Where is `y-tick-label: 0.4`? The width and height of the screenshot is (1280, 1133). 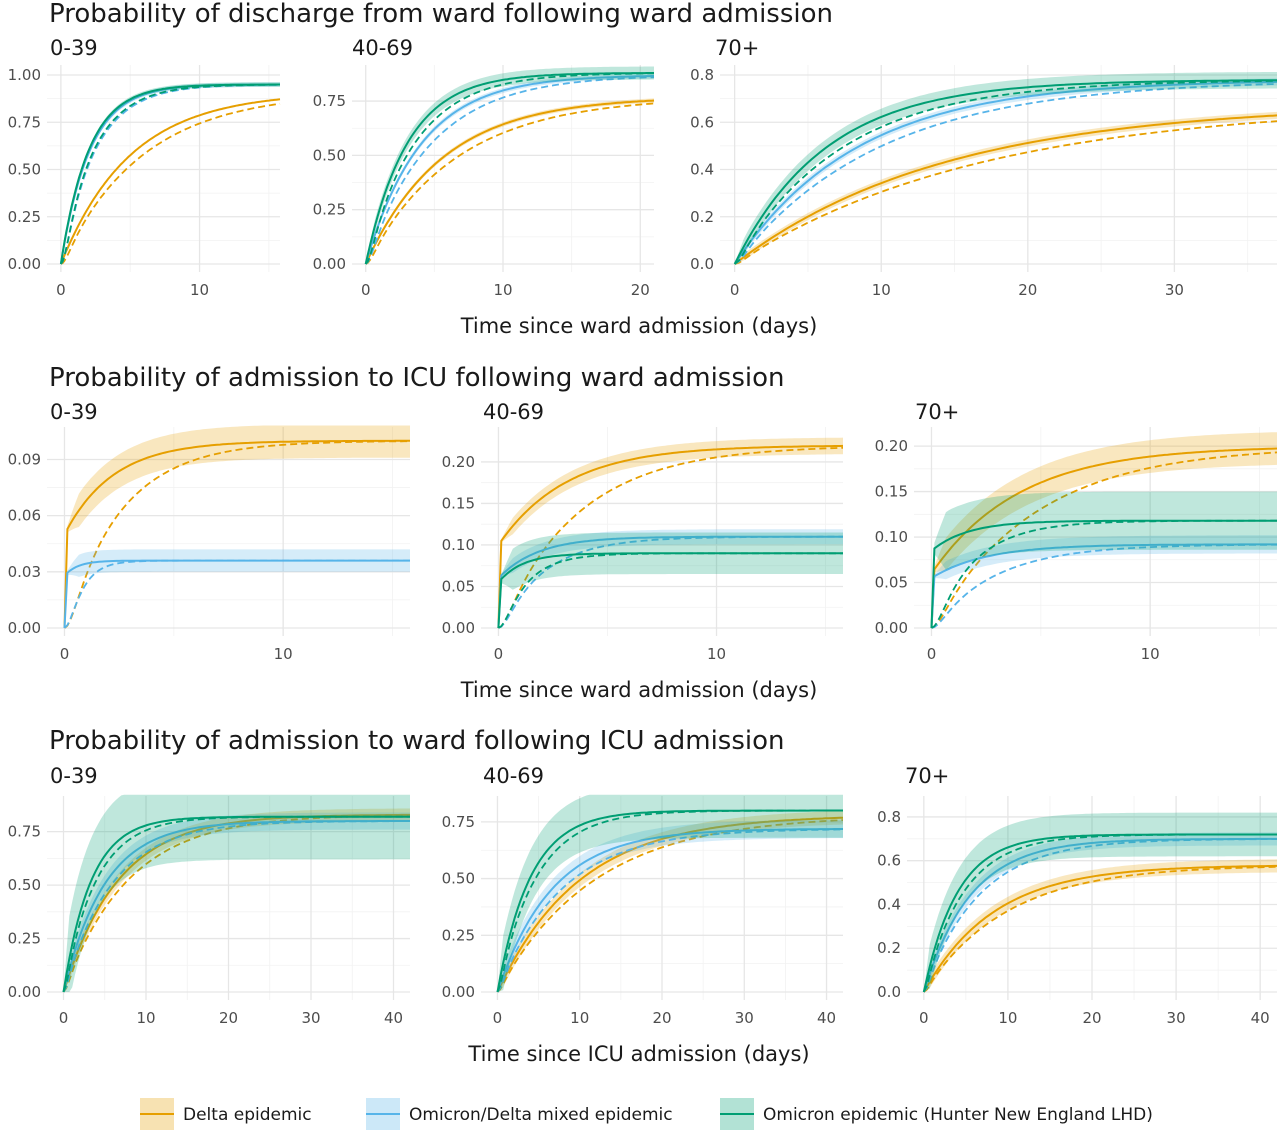 y-tick-label: 0.4 is located at coordinates (702, 170).